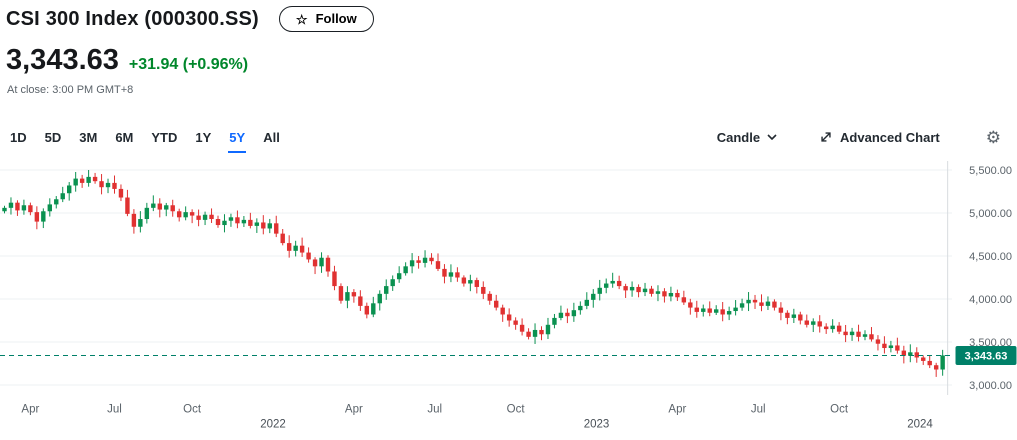 The height and width of the screenshot is (440, 1017). What do you see at coordinates (144, 138) in the screenshot?
I see `range-tabs: 1D 5D 3M 6M YTD 1Y 5Y All` at bounding box center [144, 138].